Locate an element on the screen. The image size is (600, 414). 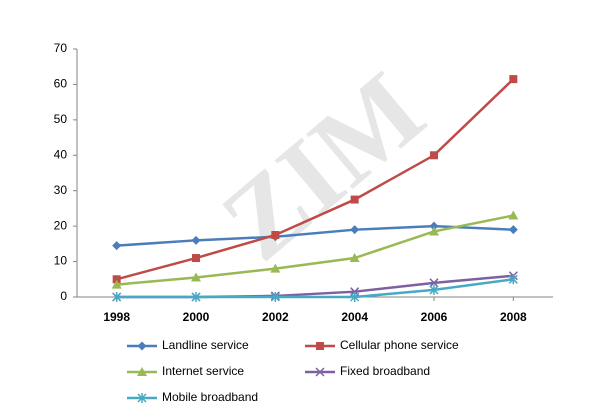
legend-label: Landline service is located at coordinates (205, 345).